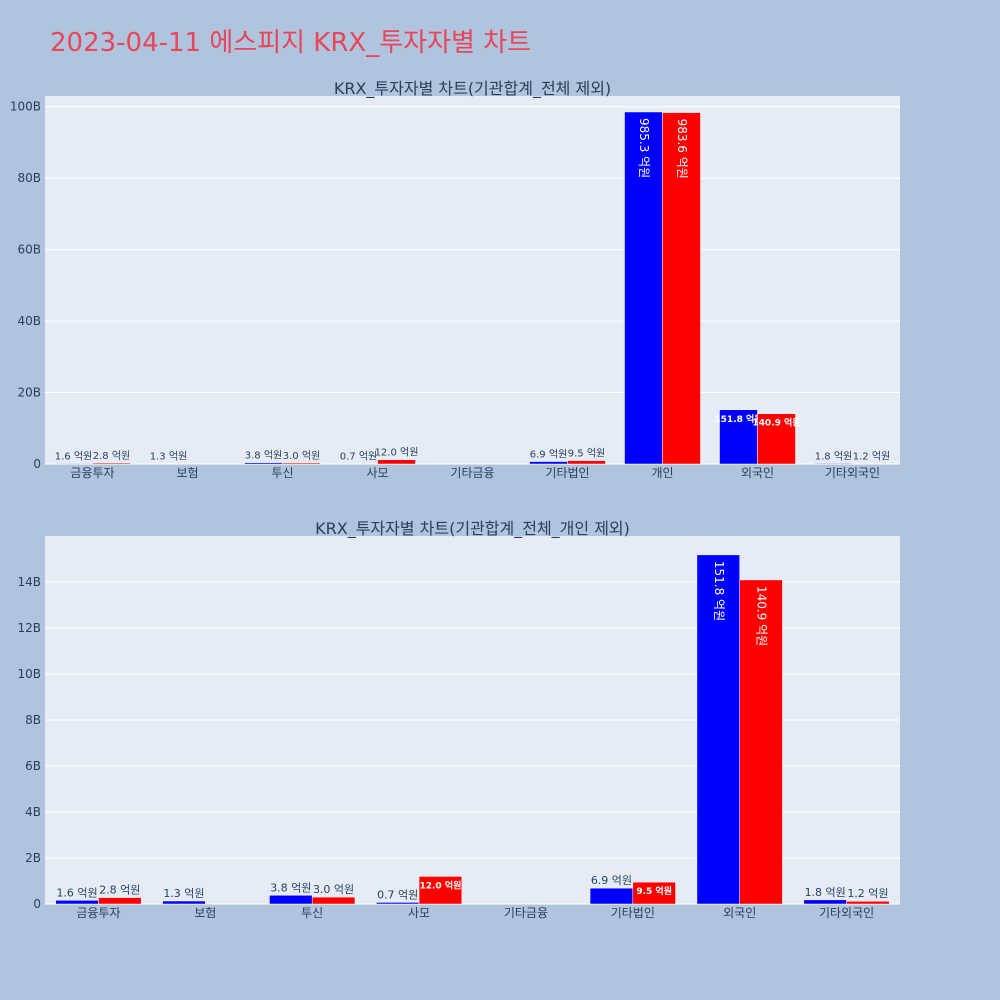 Image resolution: width=1000 pixels, height=1000 pixels. Describe the element at coordinates (29, 393) in the screenshot. I see `y-tick-label: 20B` at that location.